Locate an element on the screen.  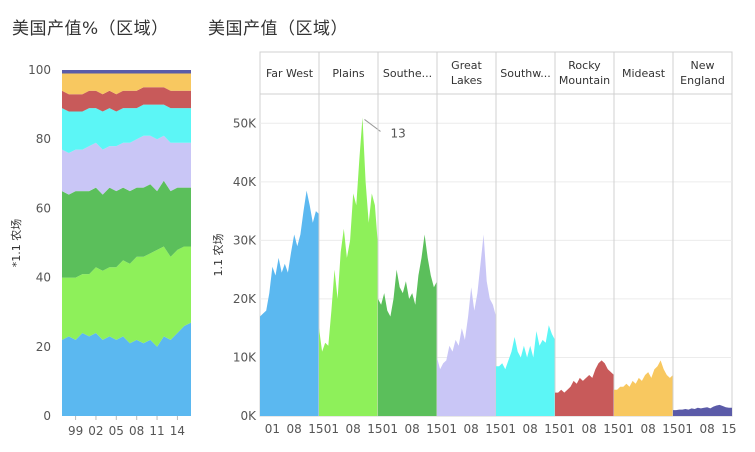
left-area-far-west is located at coordinates (126, 369).